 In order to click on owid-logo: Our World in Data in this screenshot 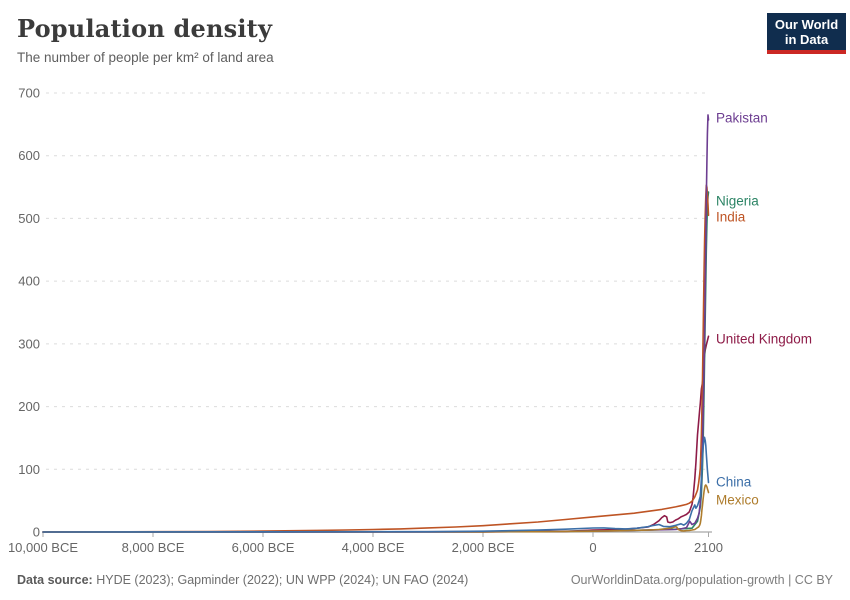, I will do `click(806, 33)`.